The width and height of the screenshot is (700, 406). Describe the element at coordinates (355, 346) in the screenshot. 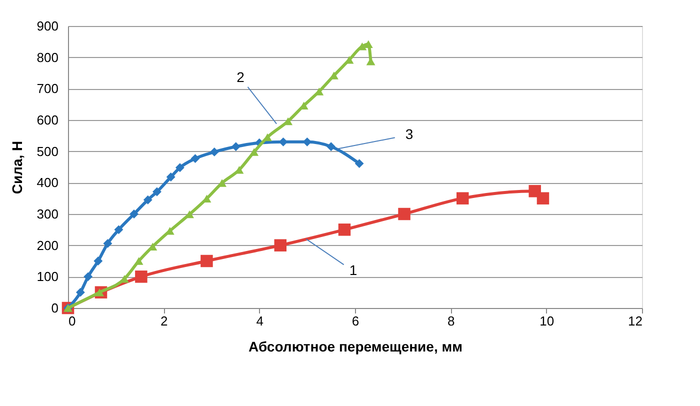

I see `x-axis-title: Абсолютное перемещение, мм` at that location.